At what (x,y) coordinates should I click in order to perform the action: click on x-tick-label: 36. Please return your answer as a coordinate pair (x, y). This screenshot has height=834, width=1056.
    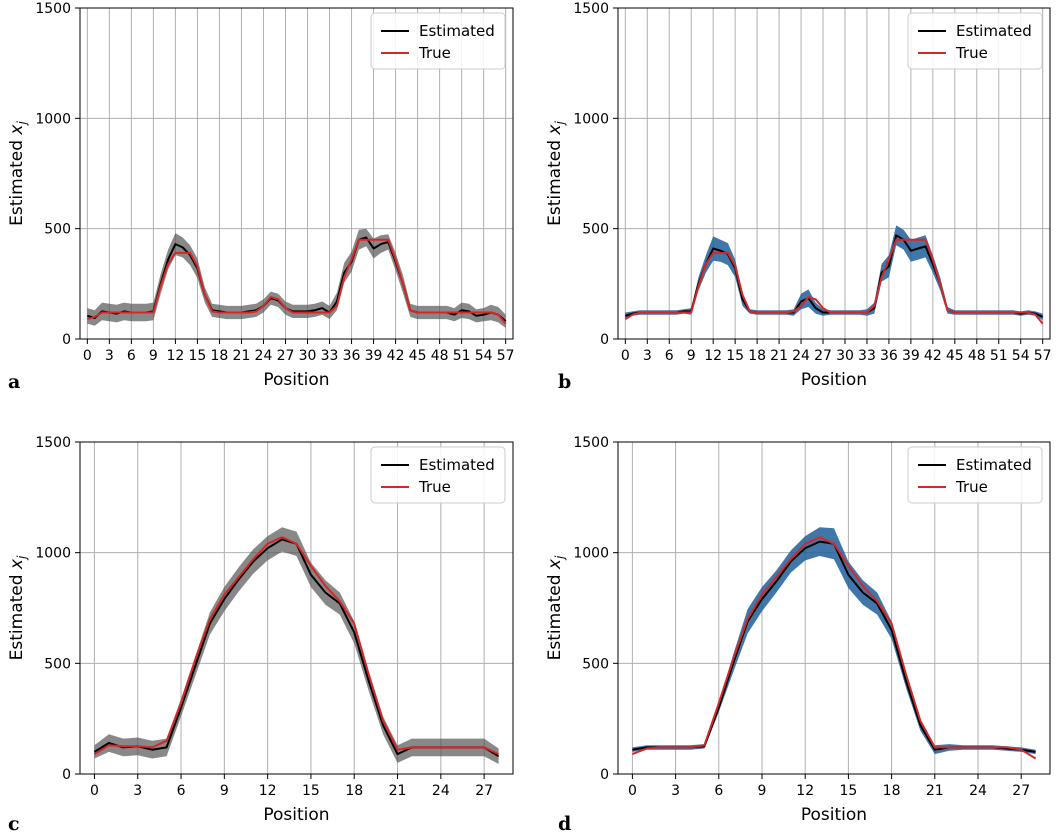
    Looking at the image, I should click on (889, 356).